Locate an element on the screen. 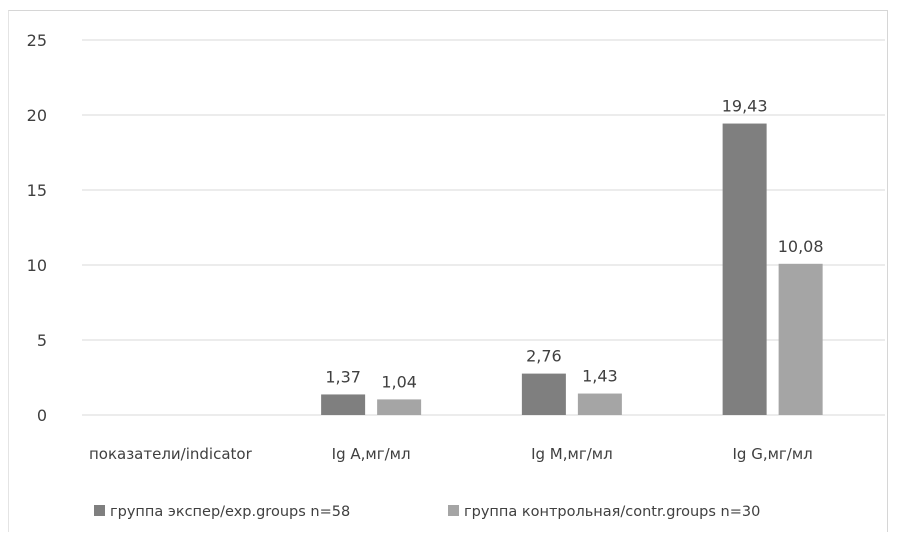 This screenshot has height=540, width=897. legend-swatch-exp is located at coordinates (99, 510).